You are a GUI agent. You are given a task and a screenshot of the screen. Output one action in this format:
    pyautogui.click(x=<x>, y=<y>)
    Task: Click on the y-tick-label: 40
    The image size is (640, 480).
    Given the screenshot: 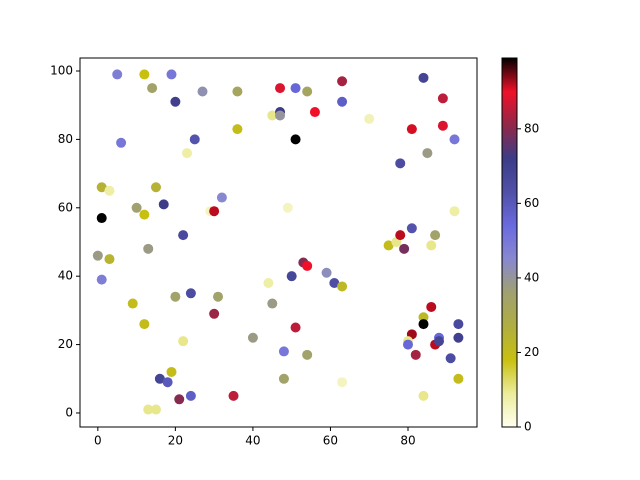 What is the action you would take?
    pyautogui.click(x=65, y=276)
    